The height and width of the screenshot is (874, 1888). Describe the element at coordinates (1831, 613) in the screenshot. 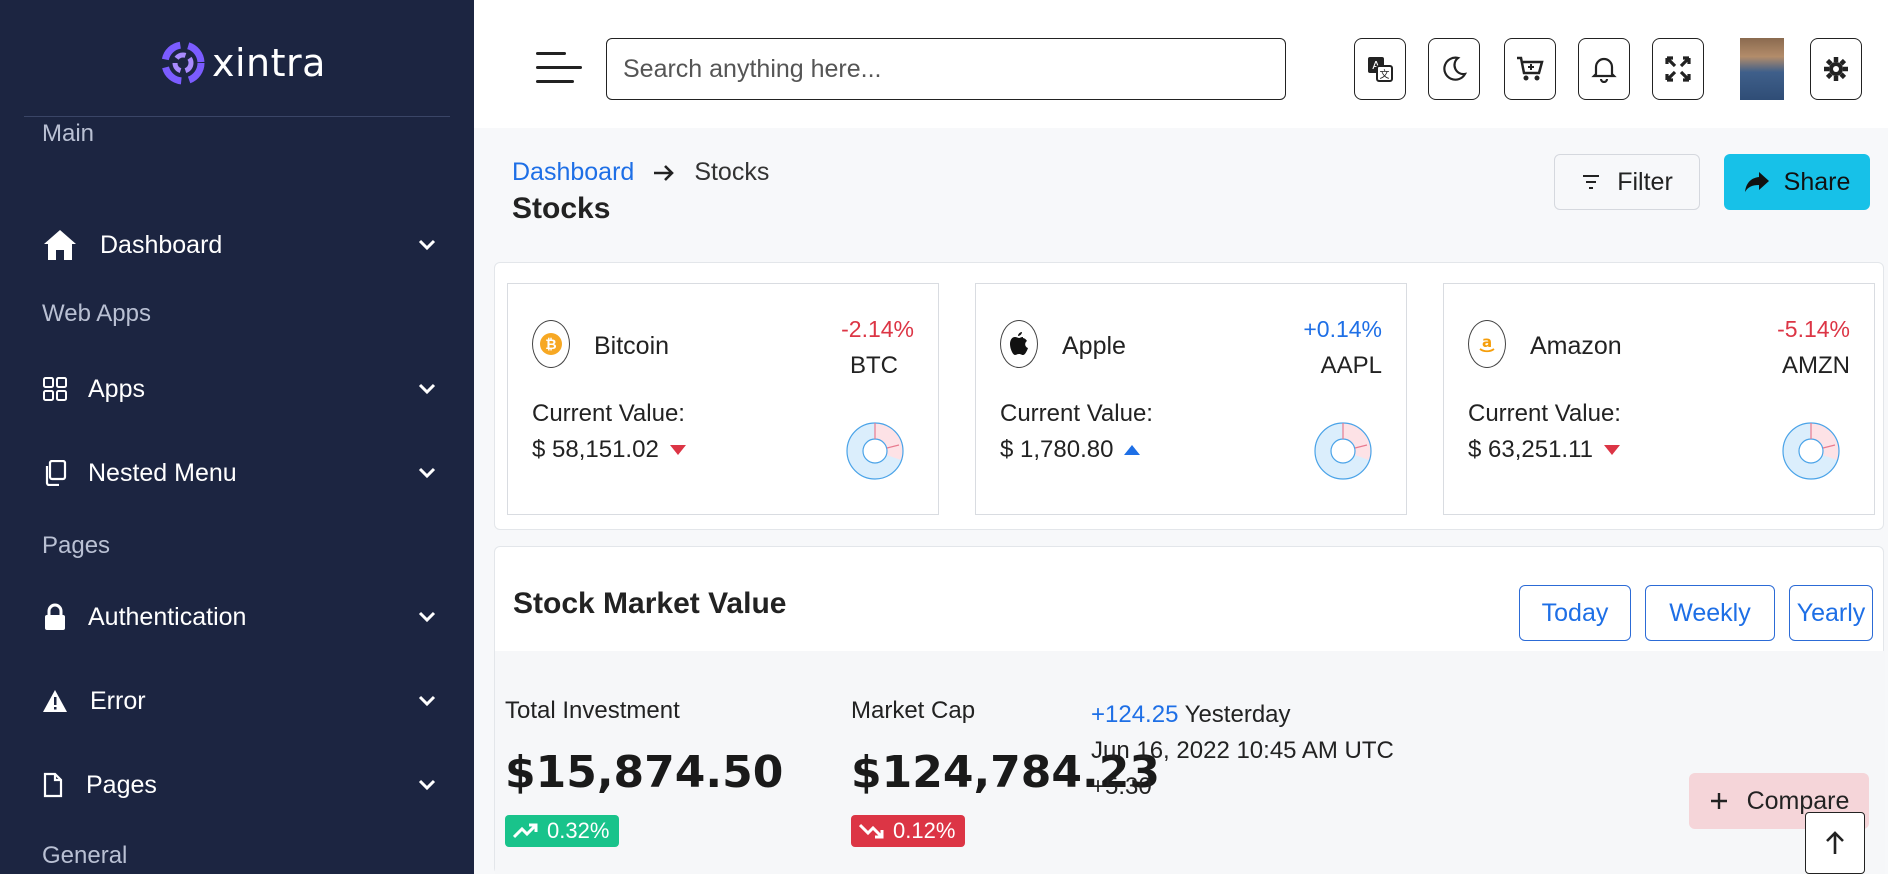

I see `tab-yearly: Yearly` at that location.